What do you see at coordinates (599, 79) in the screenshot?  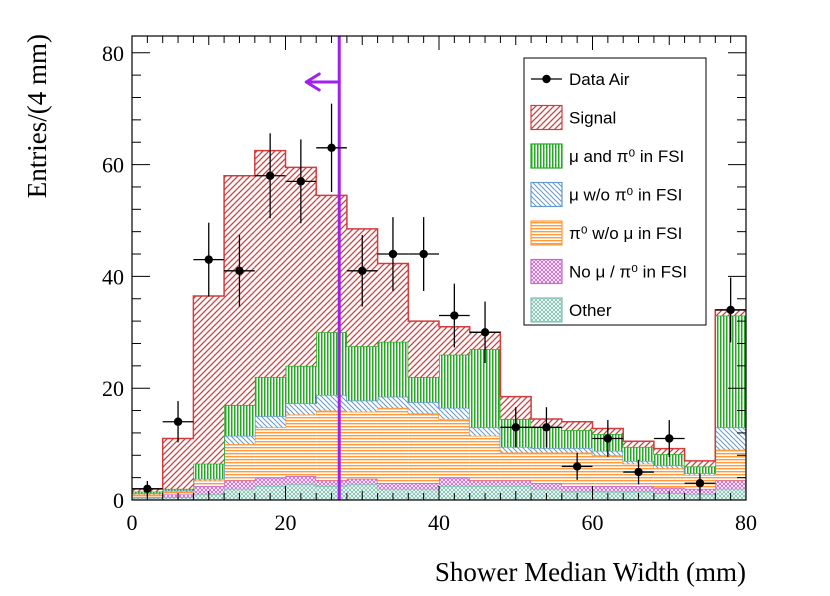 I see `legend-label: Data Air` at bounding box center [599, 79].